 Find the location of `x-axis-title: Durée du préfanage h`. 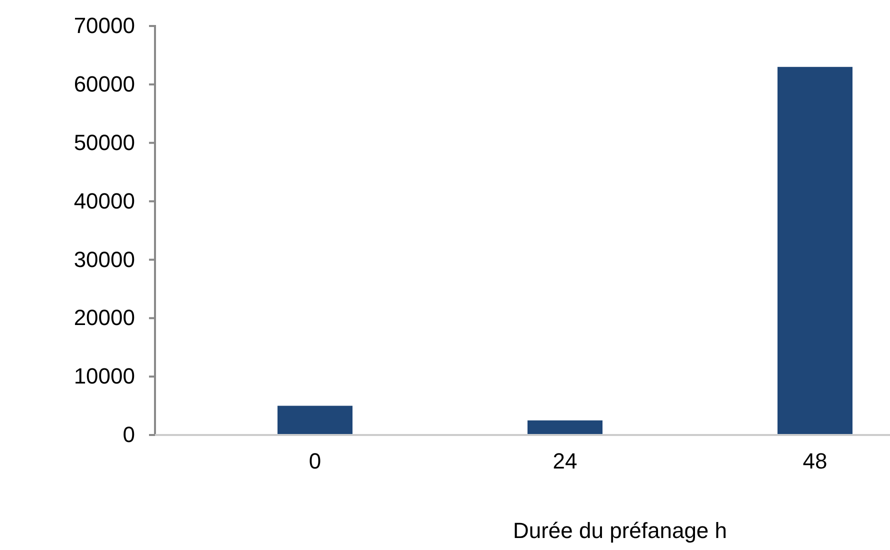

x-axis-title: Durée du préfanage h is located at coordinates (620, 530).